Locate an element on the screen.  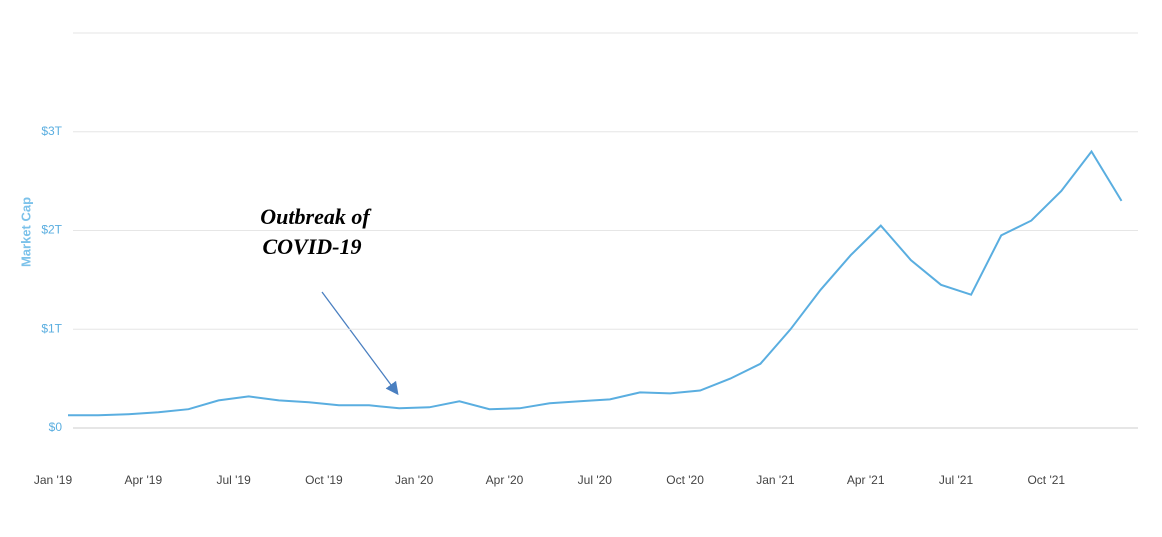
x-tick-label: Jul '21 is located at coordinates (956, 480).